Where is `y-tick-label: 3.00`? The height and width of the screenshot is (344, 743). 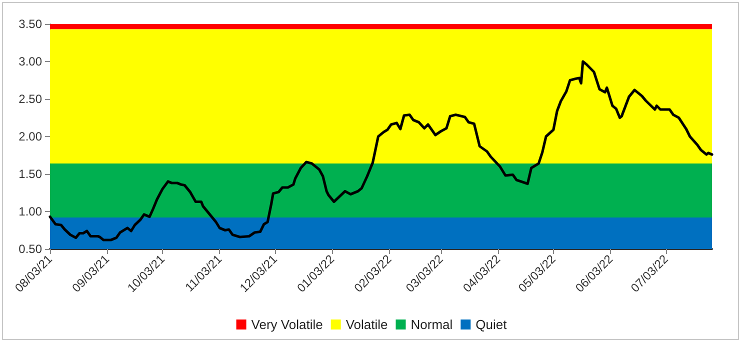 y-tick-label: 3.00 is located at coordinates (30, 61).